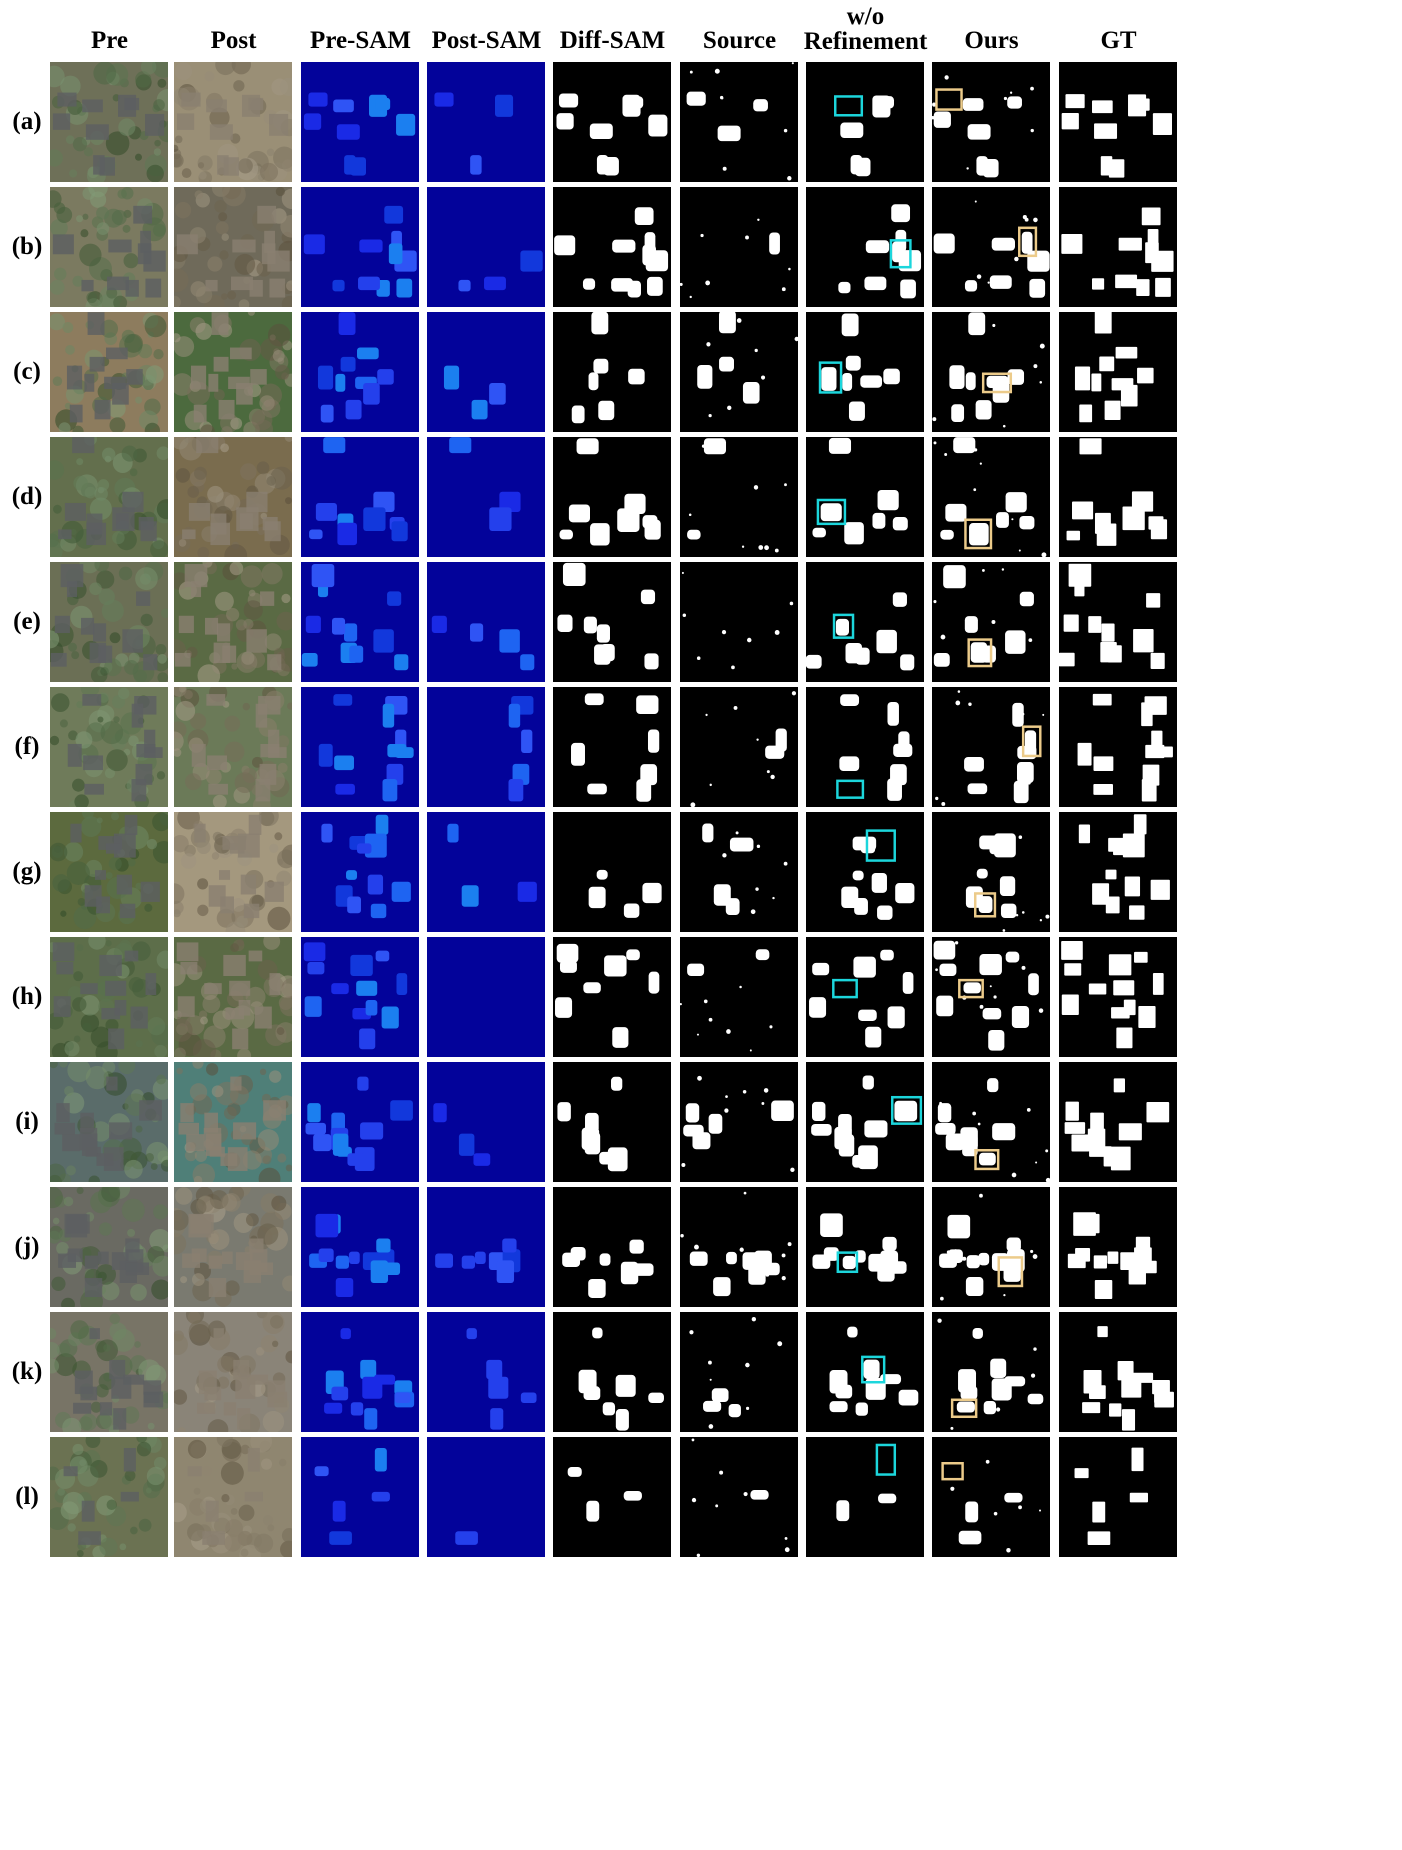 The image size is (1402, 1850). Describe the element at coordinates (27, 621) in the screenshot. I see `row-label-4: (e)` at that location.